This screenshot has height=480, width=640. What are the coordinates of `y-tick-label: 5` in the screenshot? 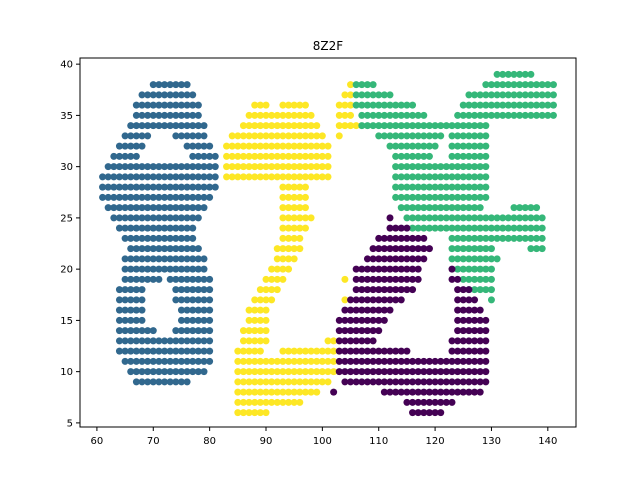 It's located at (70, 423).